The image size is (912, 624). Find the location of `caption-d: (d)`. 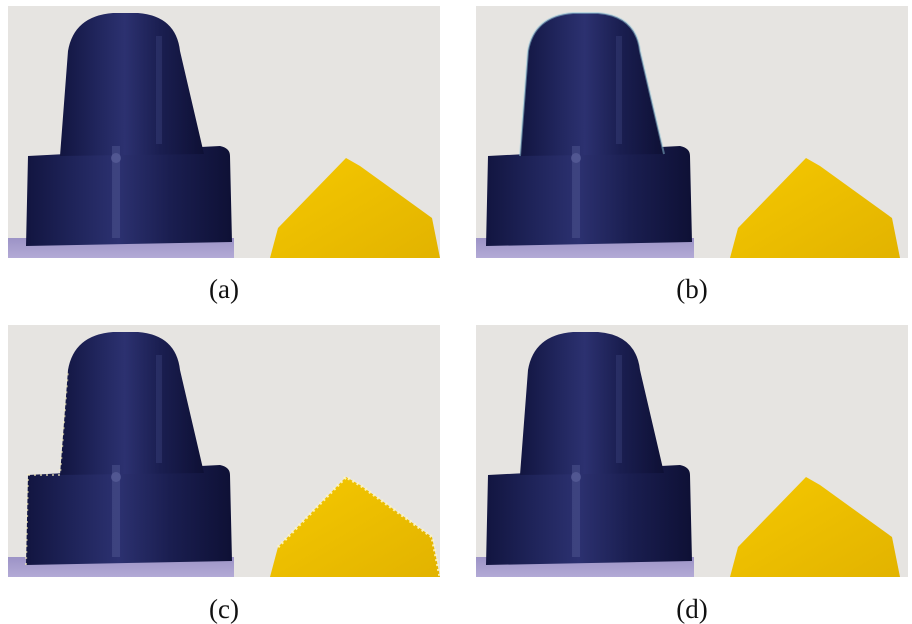

caption-d: (d) is located at coordinates (692, 609).